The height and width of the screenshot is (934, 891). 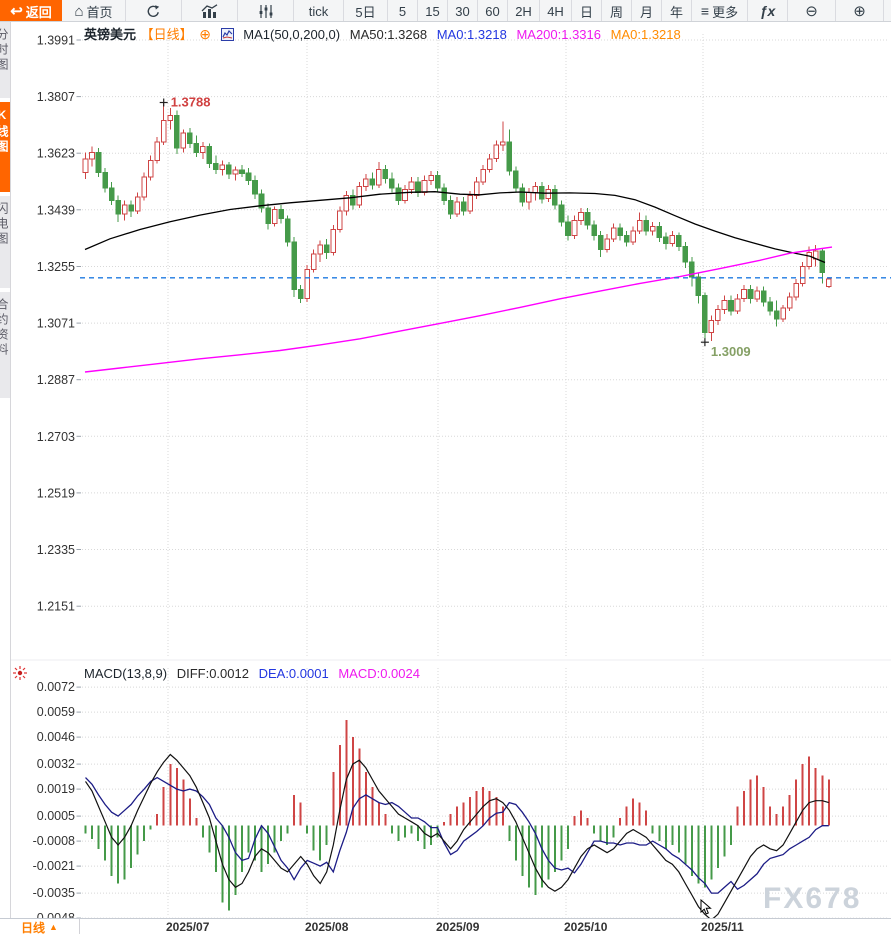 I want to click on low-label: 1.3009, so click(x=731, y=351).